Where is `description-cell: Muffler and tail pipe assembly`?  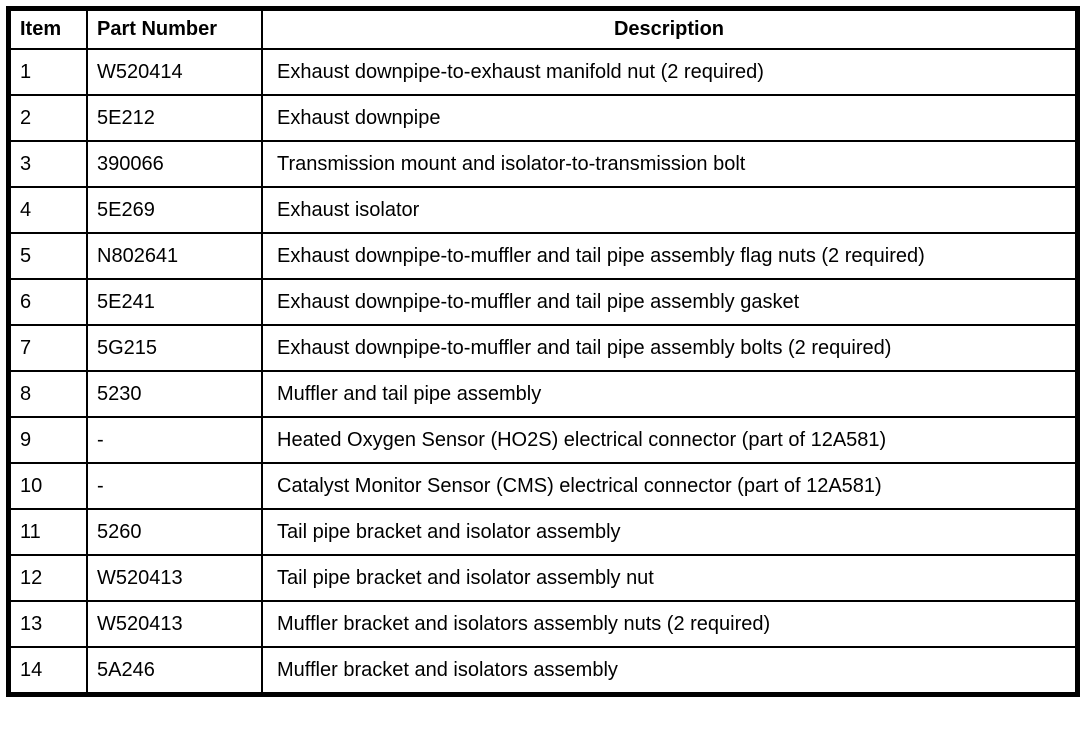
description-cell: Muffler and tail pipe assembly is located at coordinates (670, 394).